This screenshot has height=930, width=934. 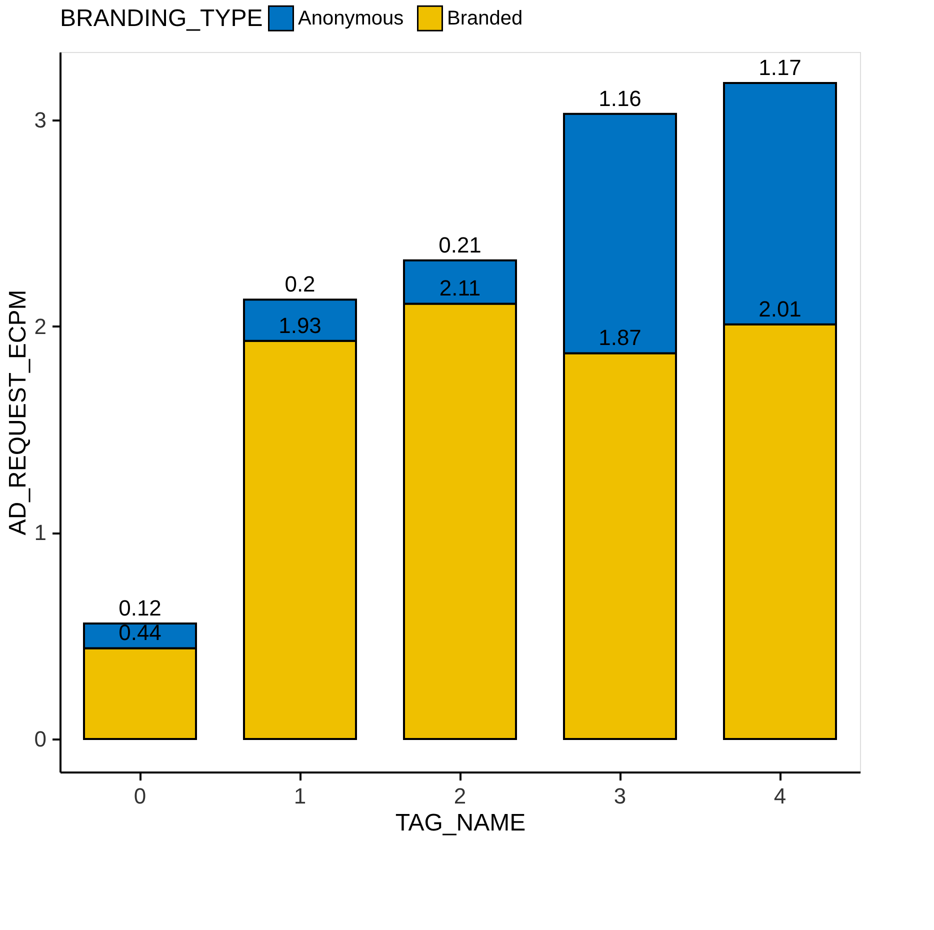 I want to click on y-tick-label: 2, so click(x=40, y=326).